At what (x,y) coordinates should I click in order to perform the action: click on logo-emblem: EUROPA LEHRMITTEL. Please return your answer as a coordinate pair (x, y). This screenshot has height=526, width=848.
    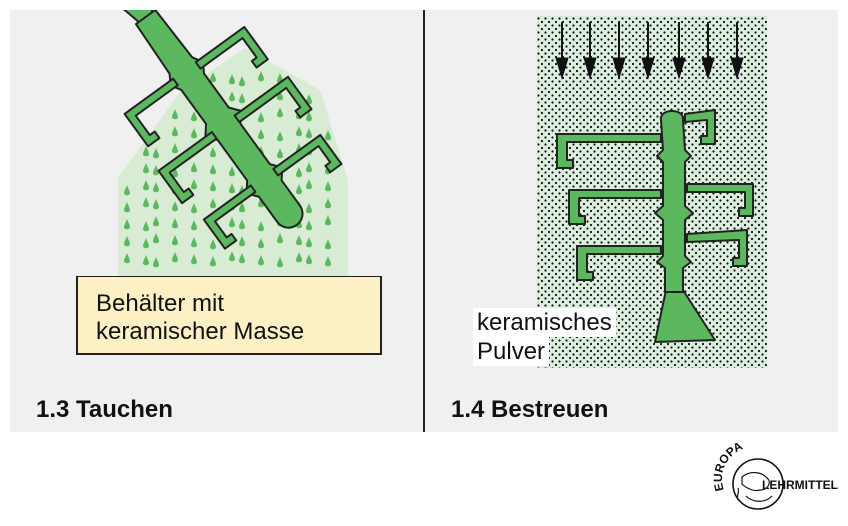
    Looking at the image, I should click on (775, 474).